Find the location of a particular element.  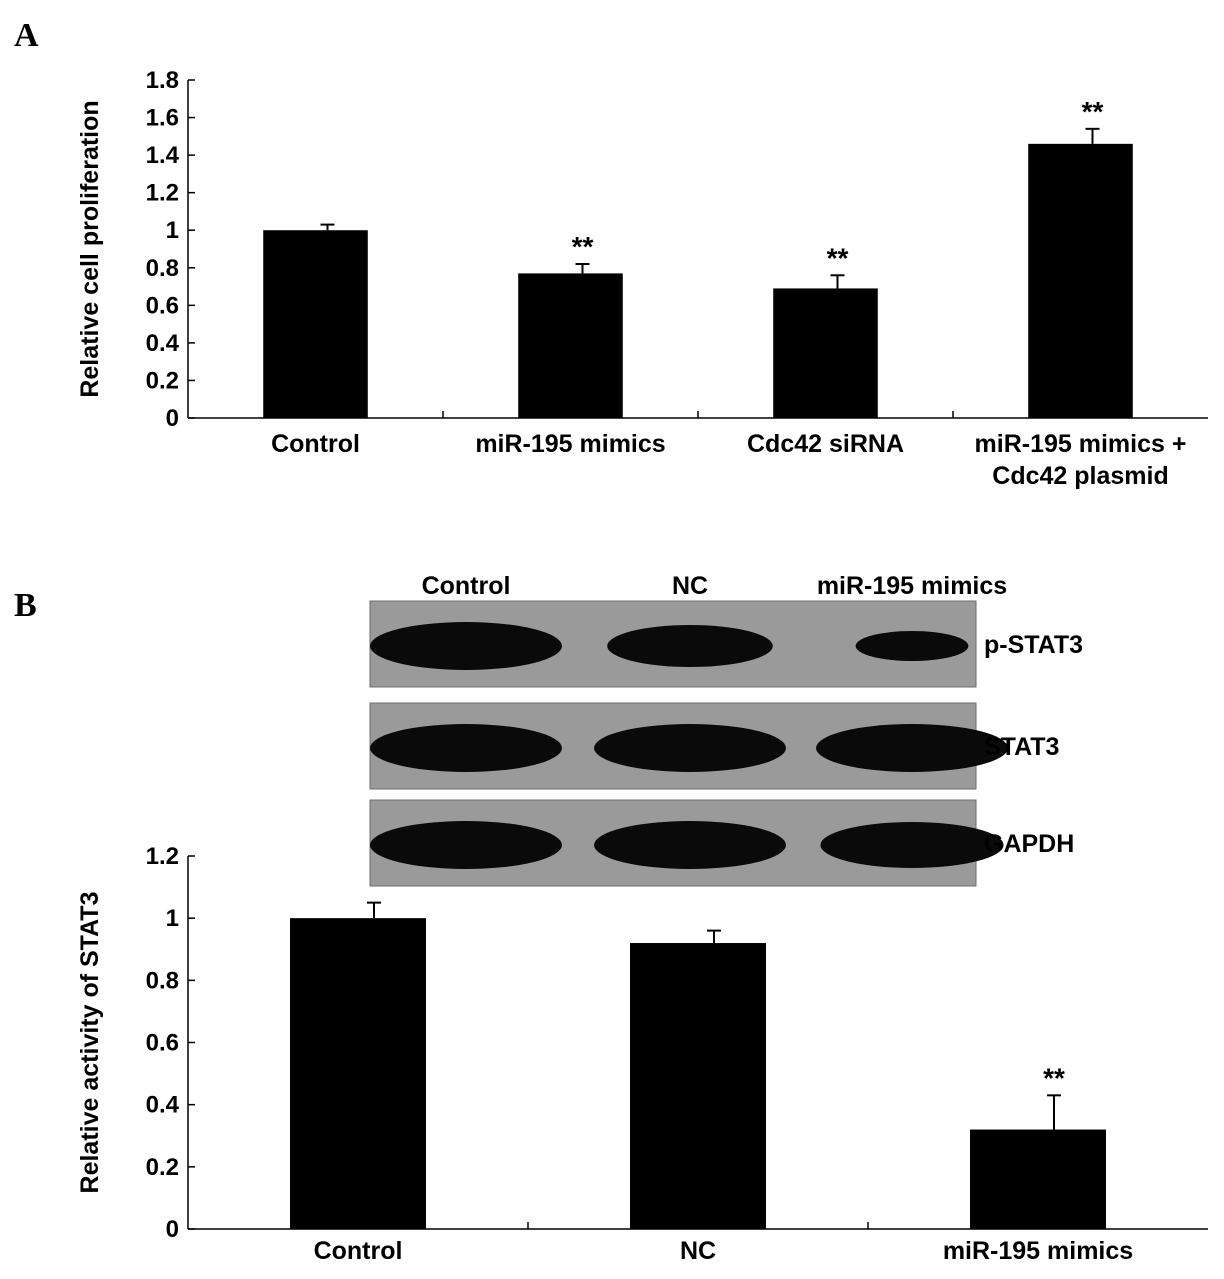

blot-lane-label: miR-195 mimics is located at coordinates (912, 586).